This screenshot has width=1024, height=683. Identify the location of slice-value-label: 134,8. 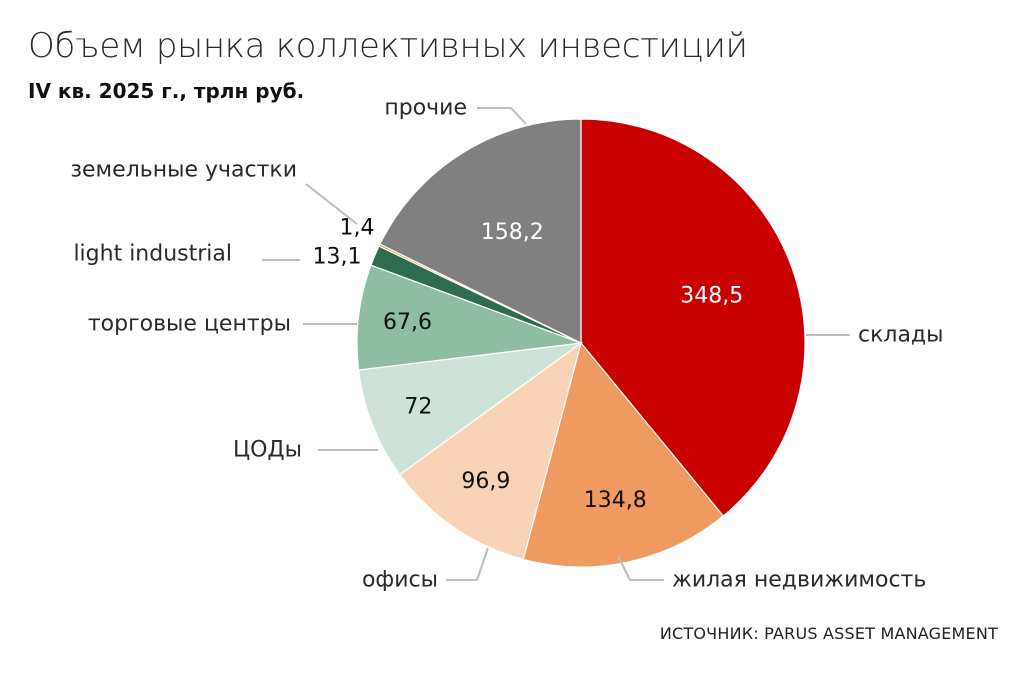
(615, 500).